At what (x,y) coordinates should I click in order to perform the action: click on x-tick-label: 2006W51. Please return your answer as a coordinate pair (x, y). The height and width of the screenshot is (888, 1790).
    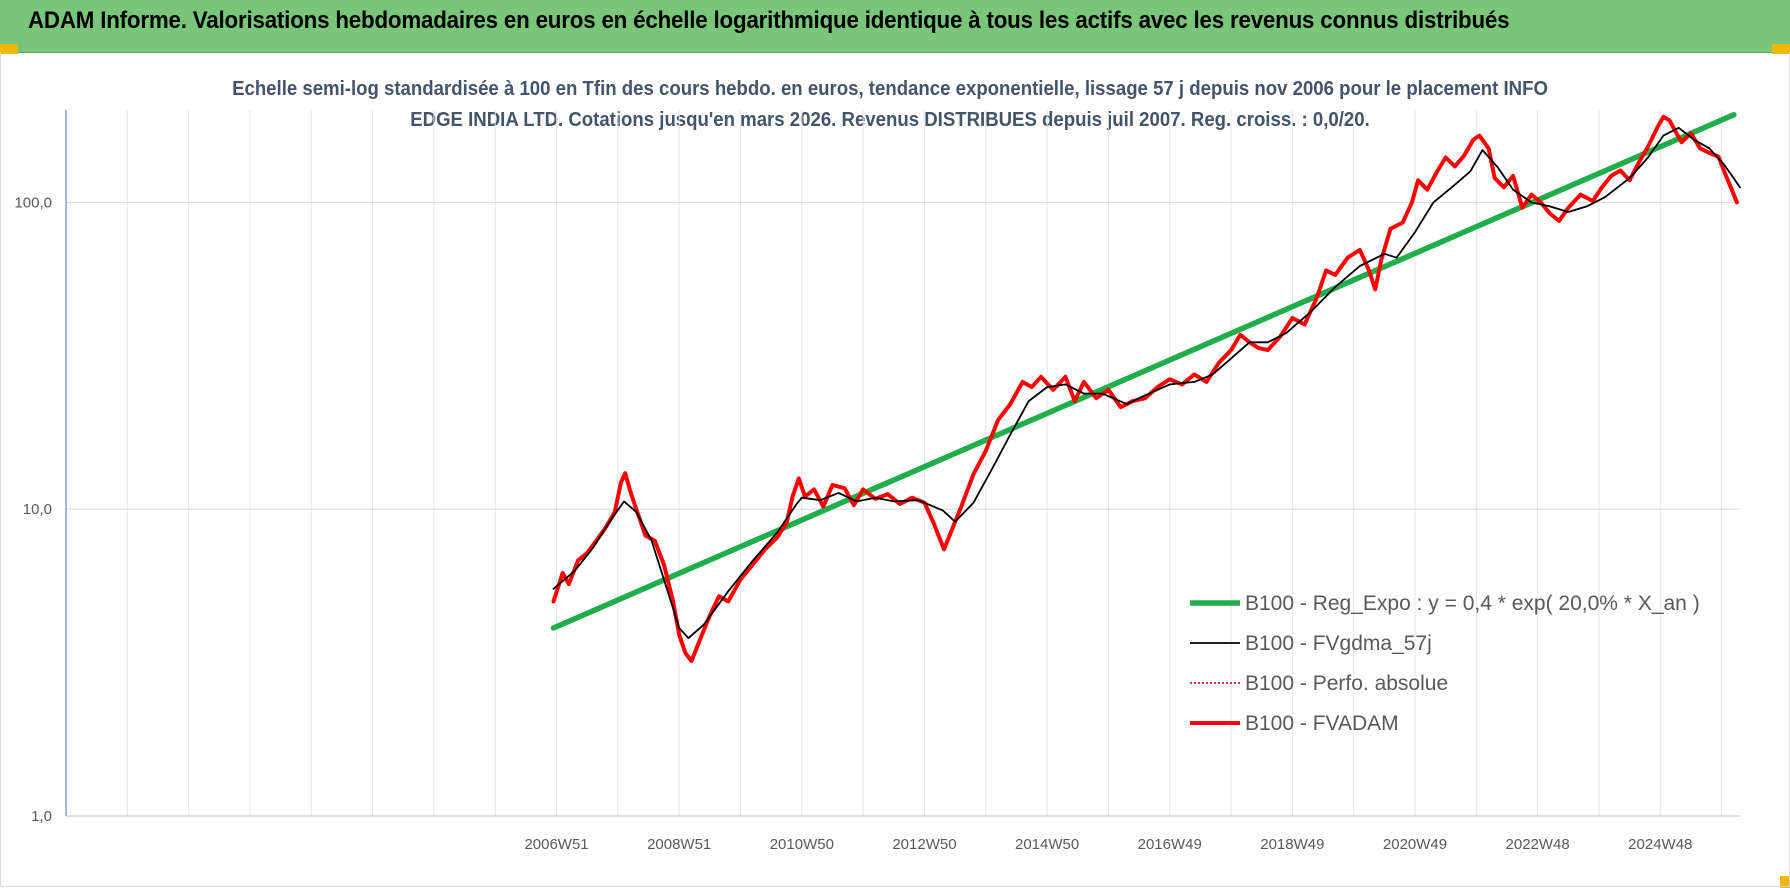
    Looking at the image, I should click on (556, 844).